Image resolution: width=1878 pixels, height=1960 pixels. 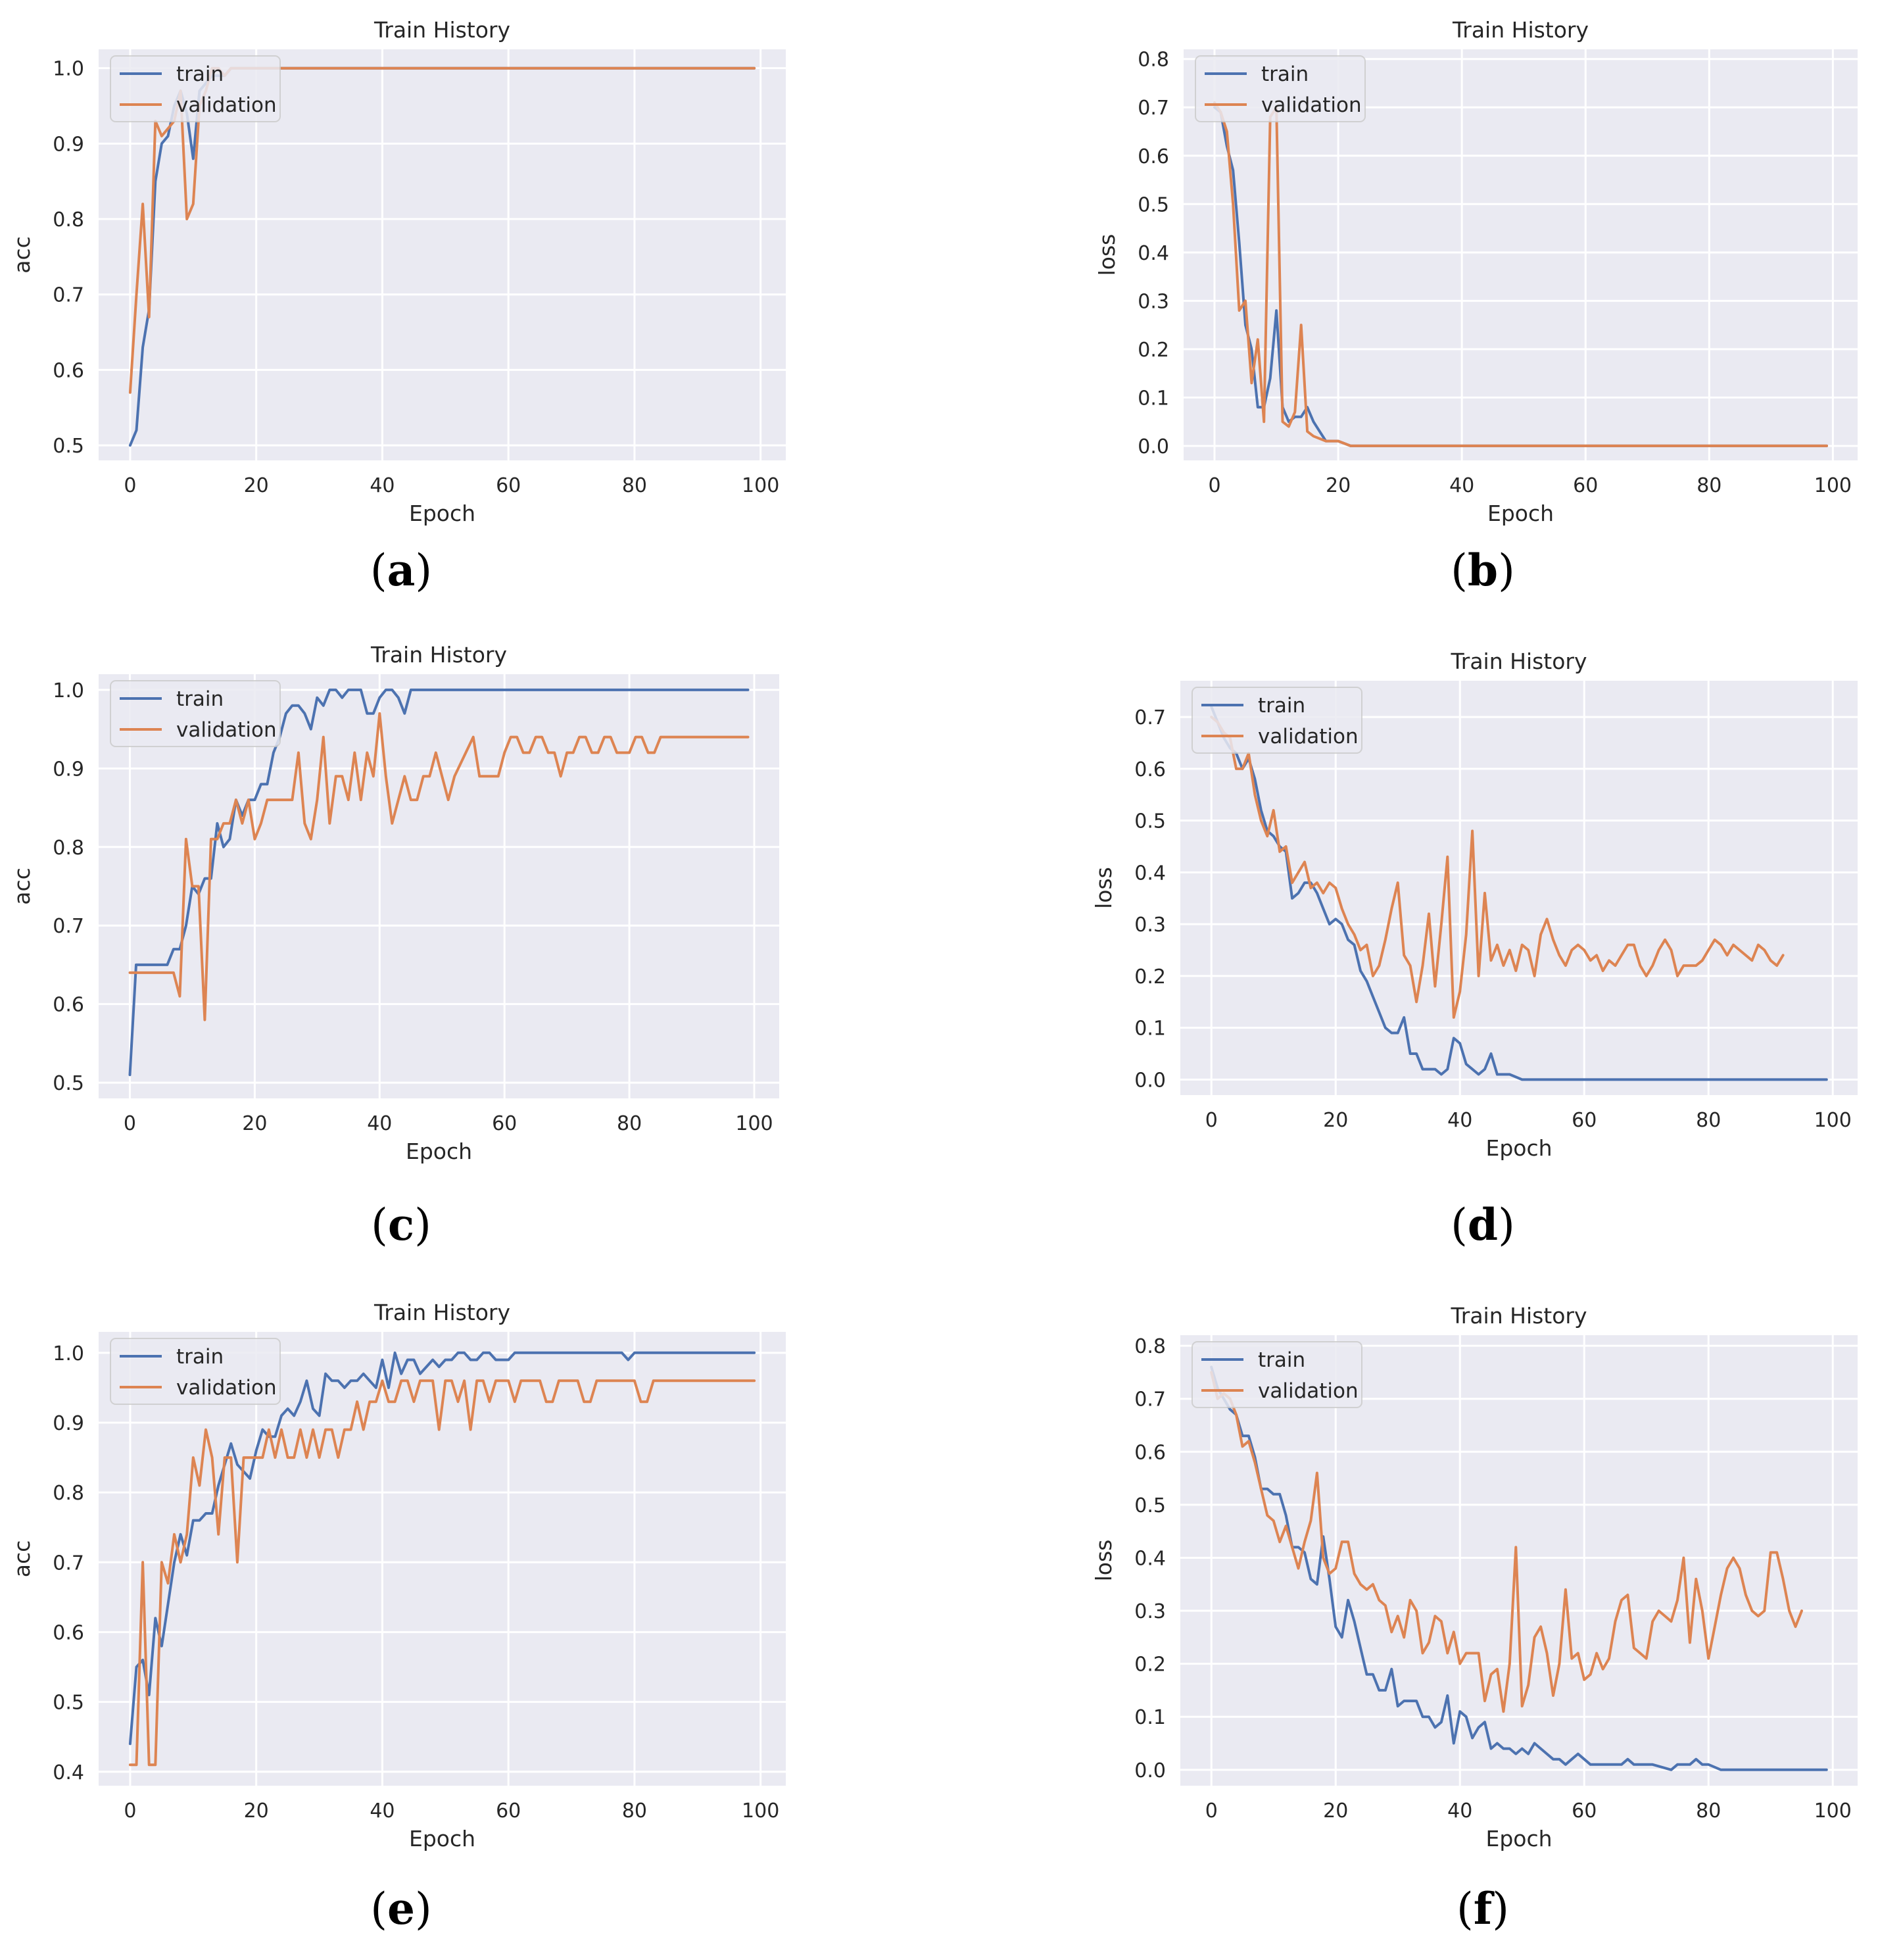 I want to click on caption-letter: a, so click(x=401, y=570).